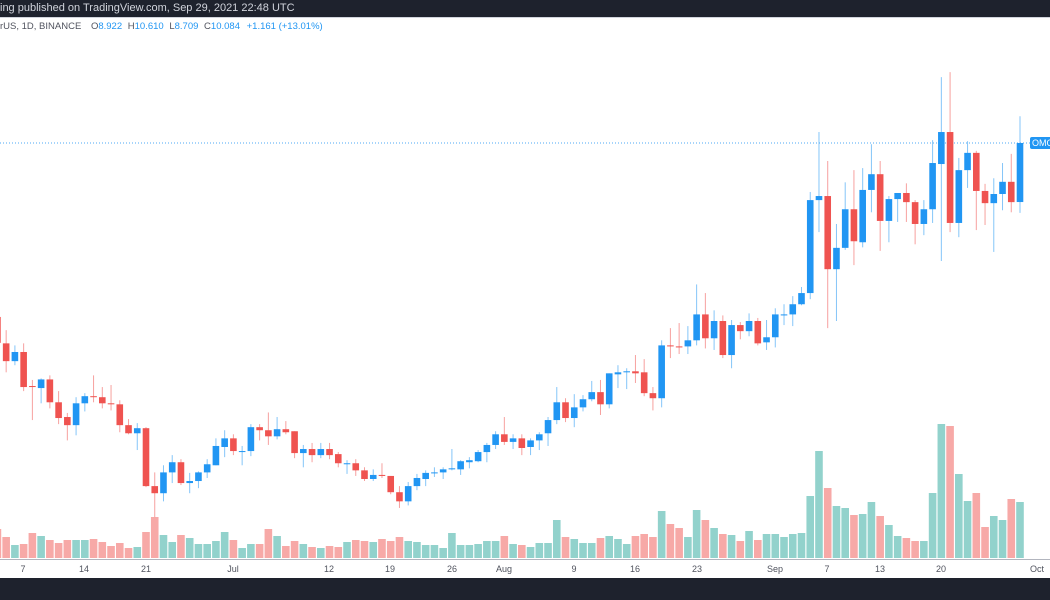  Describe the element at coordinates (186, 26) in the screenshot. I see `low-value: 8.709` at that location.